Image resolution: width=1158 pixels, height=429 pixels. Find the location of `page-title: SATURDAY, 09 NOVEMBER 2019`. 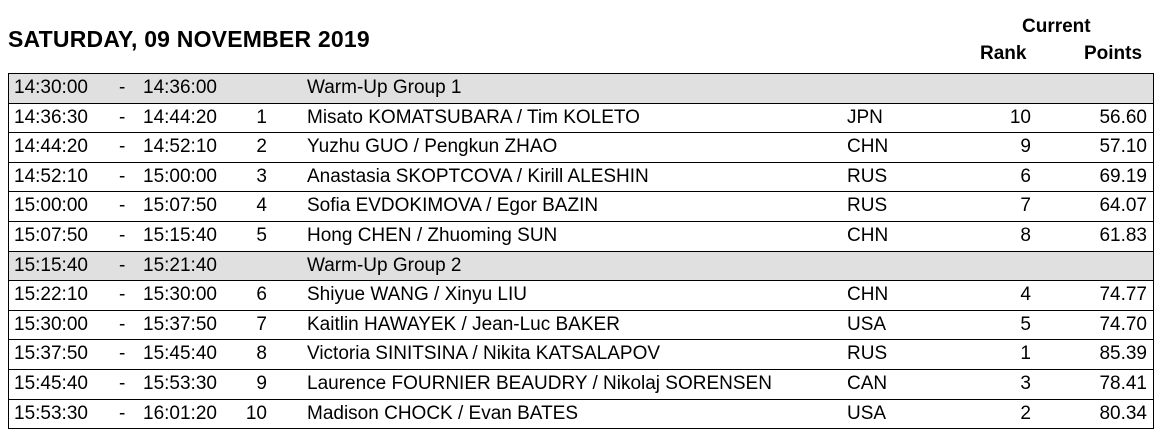

page-title: SATURDAY, 09 NOVEMBER 2019 is located at coordinates (189, 39).